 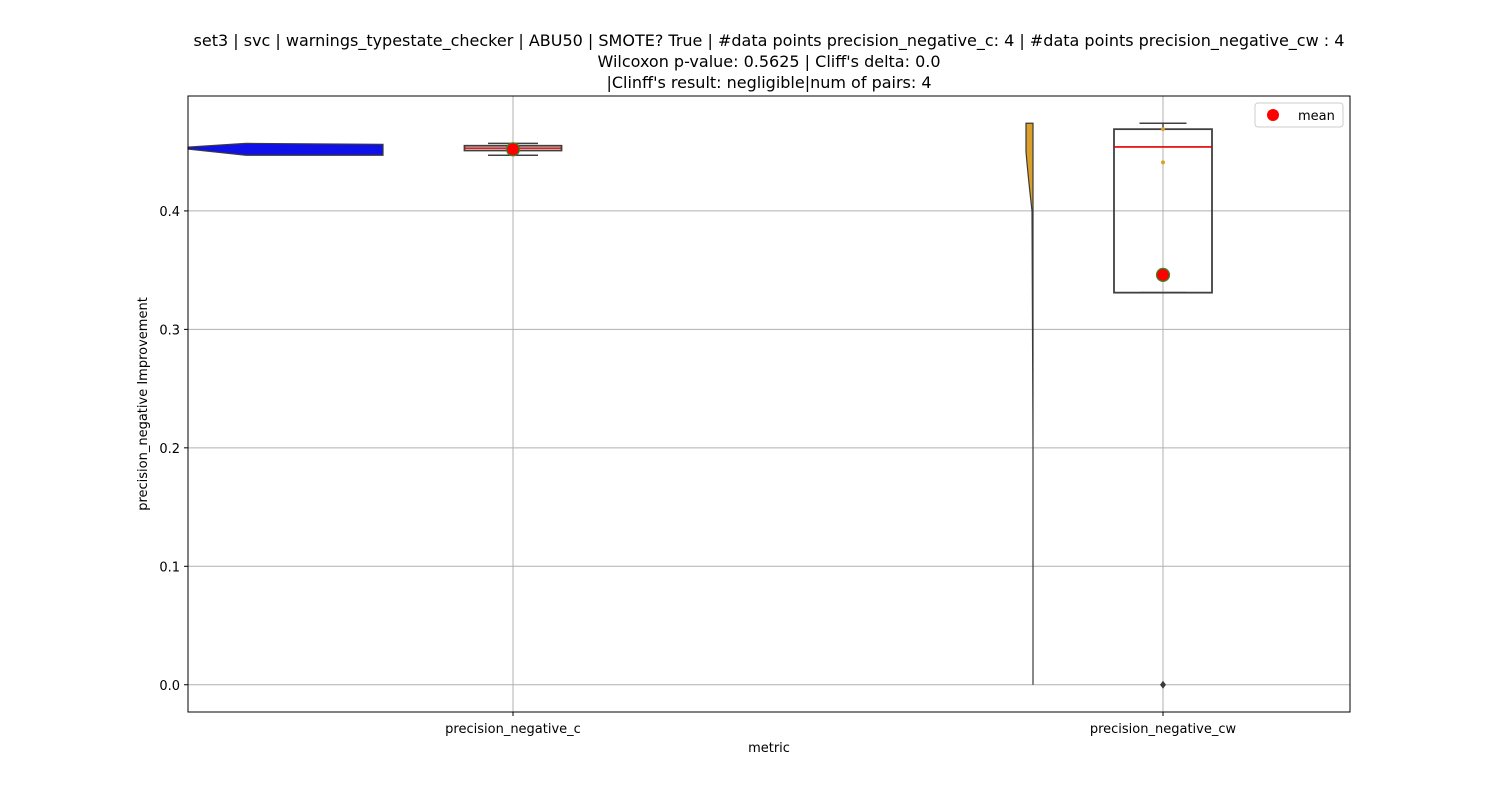 What do you see at coordinates (169, 449) in the screenshot?
I see `y-tick-label: 0.2` at bounding box center [169, 449].